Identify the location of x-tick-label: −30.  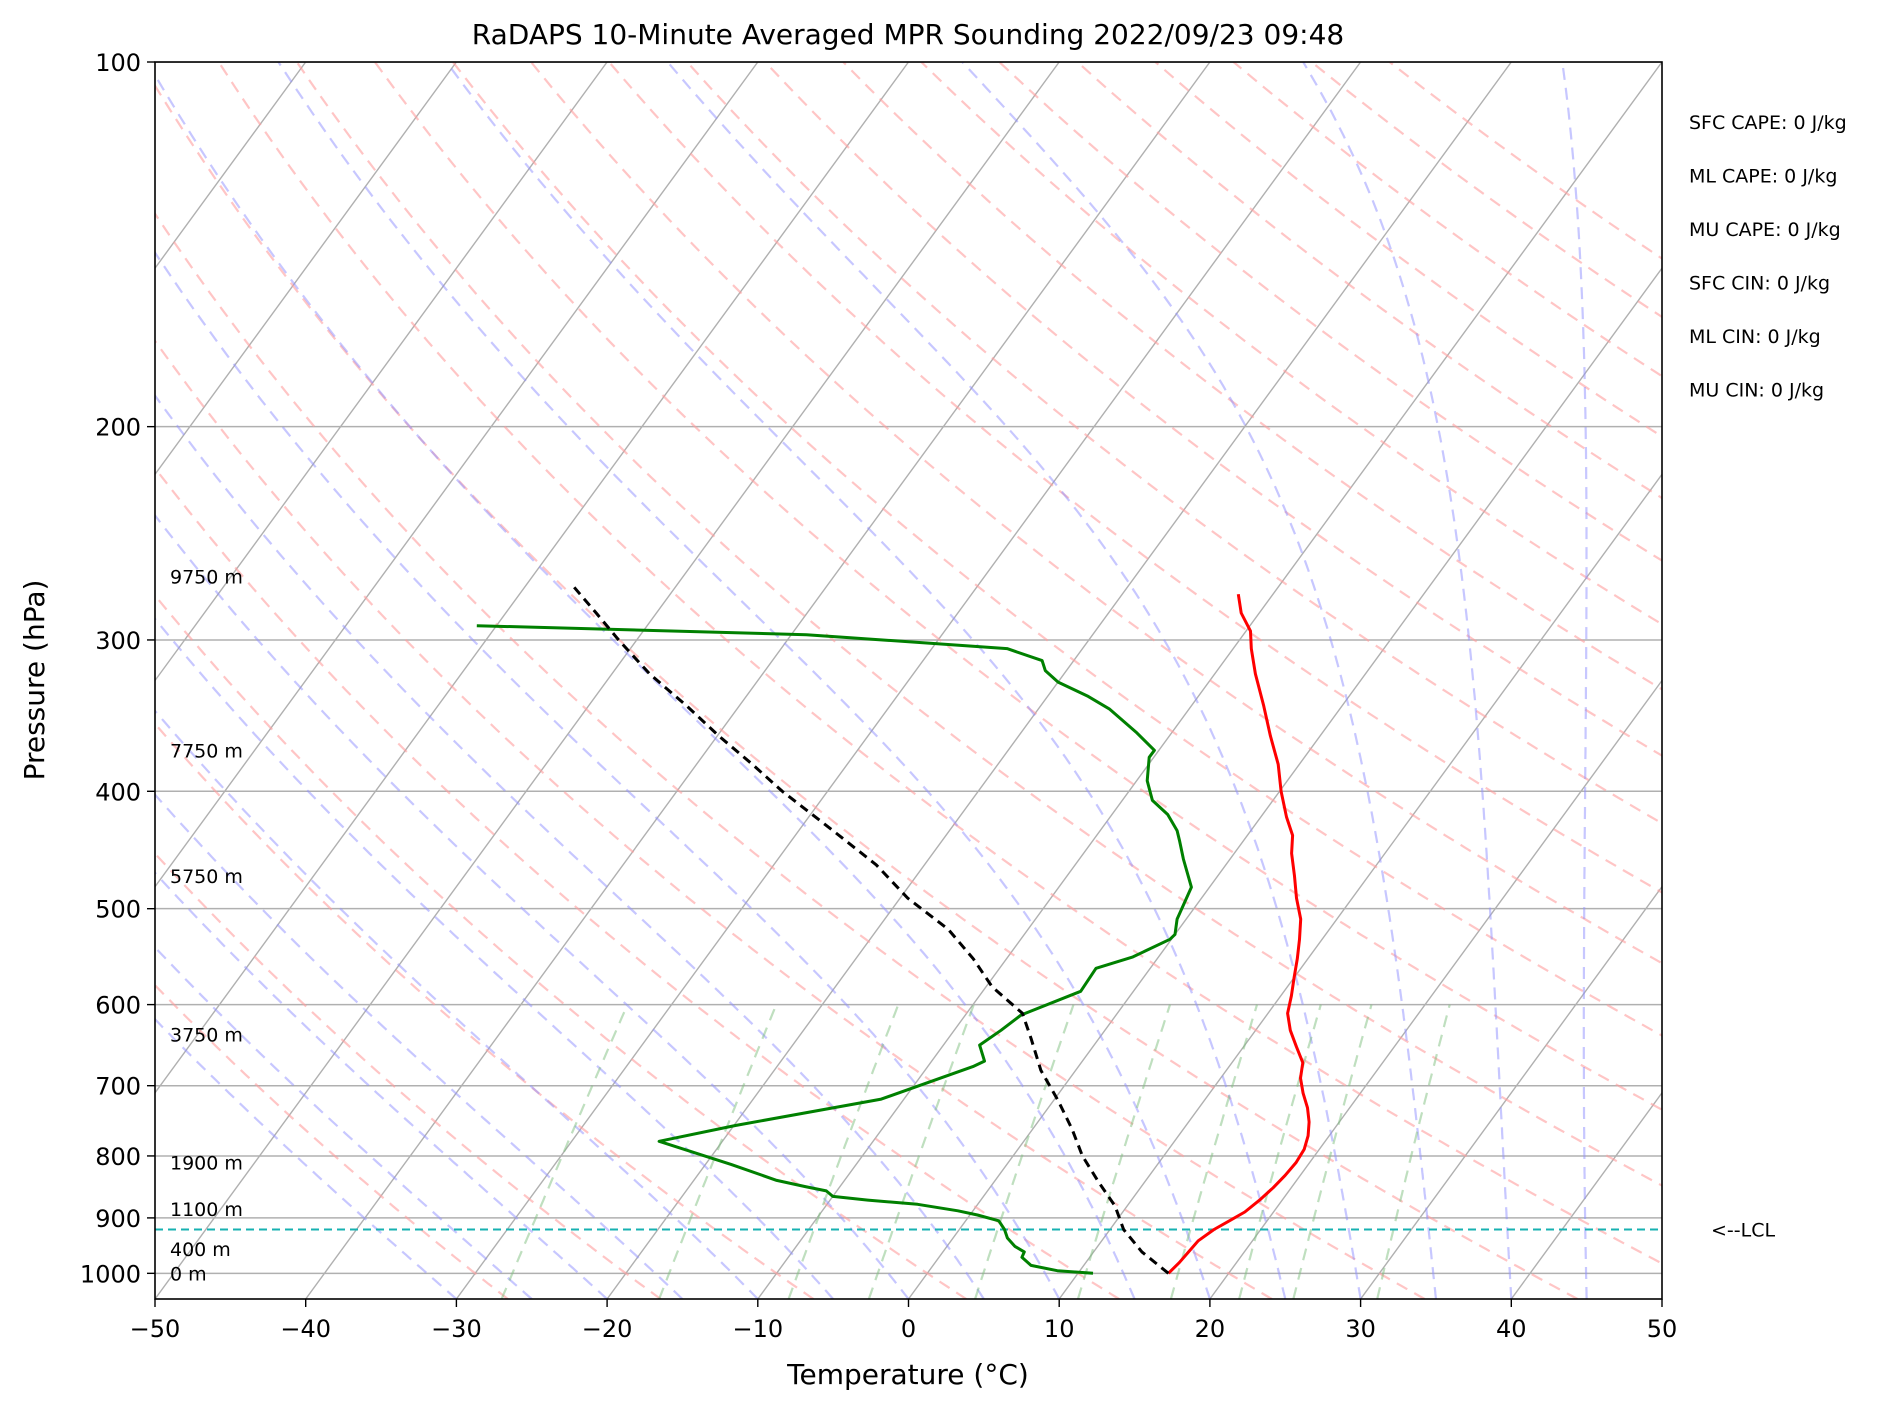
(456, 1329).